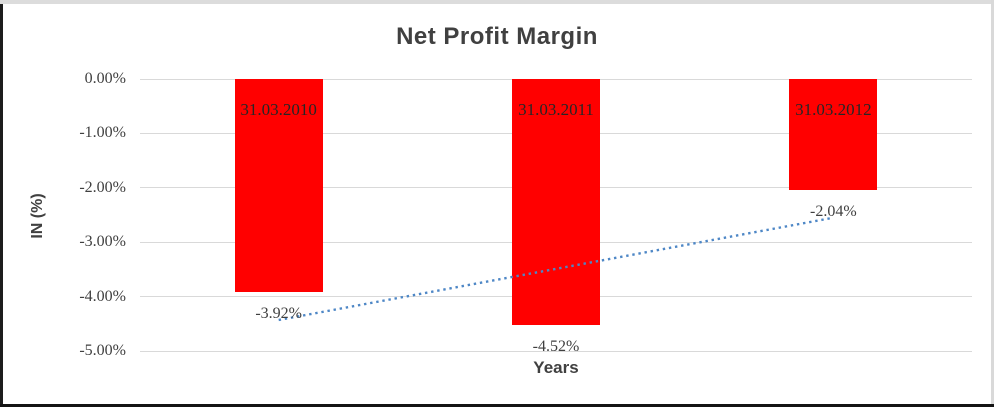 Image resolution: width=994 pixels, height=407 pixels. What do you see at coordinates (556, 367) in the screenshot?
I see `x-axis-title: Years` at bounding box center [556, 367].